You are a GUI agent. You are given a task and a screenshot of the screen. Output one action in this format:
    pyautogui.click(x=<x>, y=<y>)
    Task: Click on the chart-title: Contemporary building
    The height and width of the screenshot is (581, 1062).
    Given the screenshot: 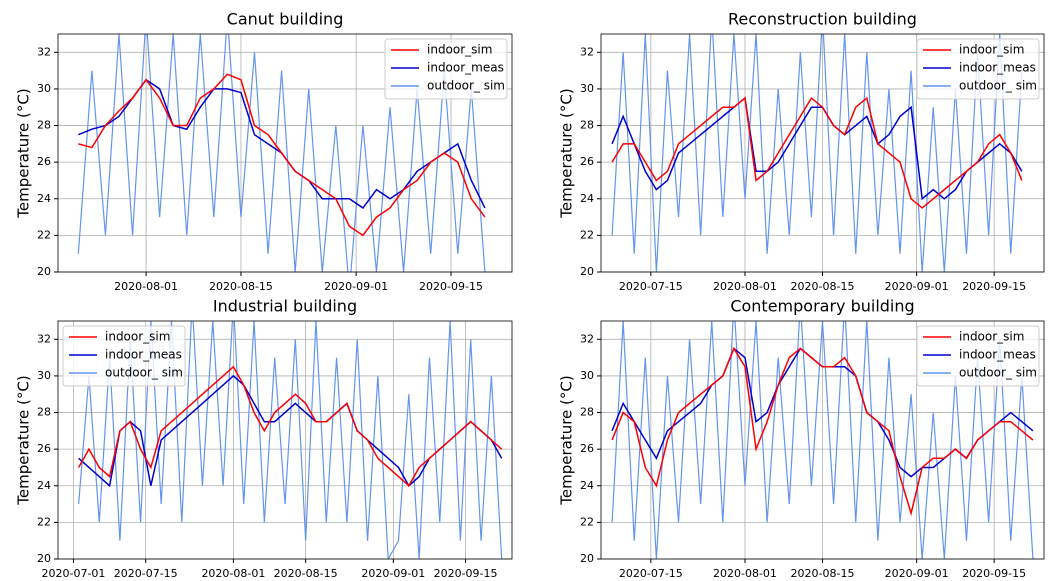 What is the action you would take?
    pyautogui.click(x=822, y=306)
    